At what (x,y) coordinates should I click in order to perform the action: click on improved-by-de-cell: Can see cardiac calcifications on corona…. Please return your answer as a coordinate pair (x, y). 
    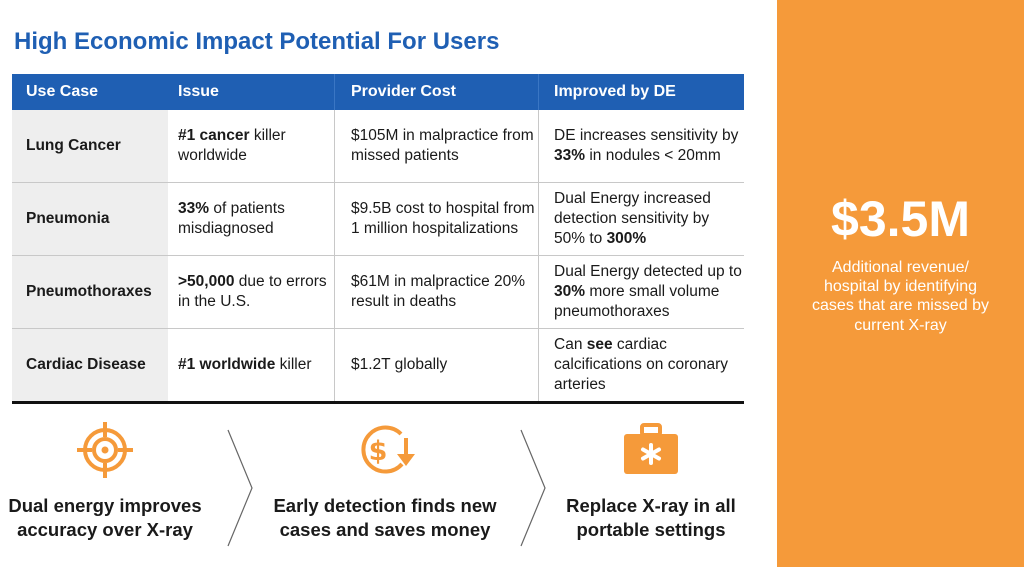
    Looking at the image, I should click on (641, 365).